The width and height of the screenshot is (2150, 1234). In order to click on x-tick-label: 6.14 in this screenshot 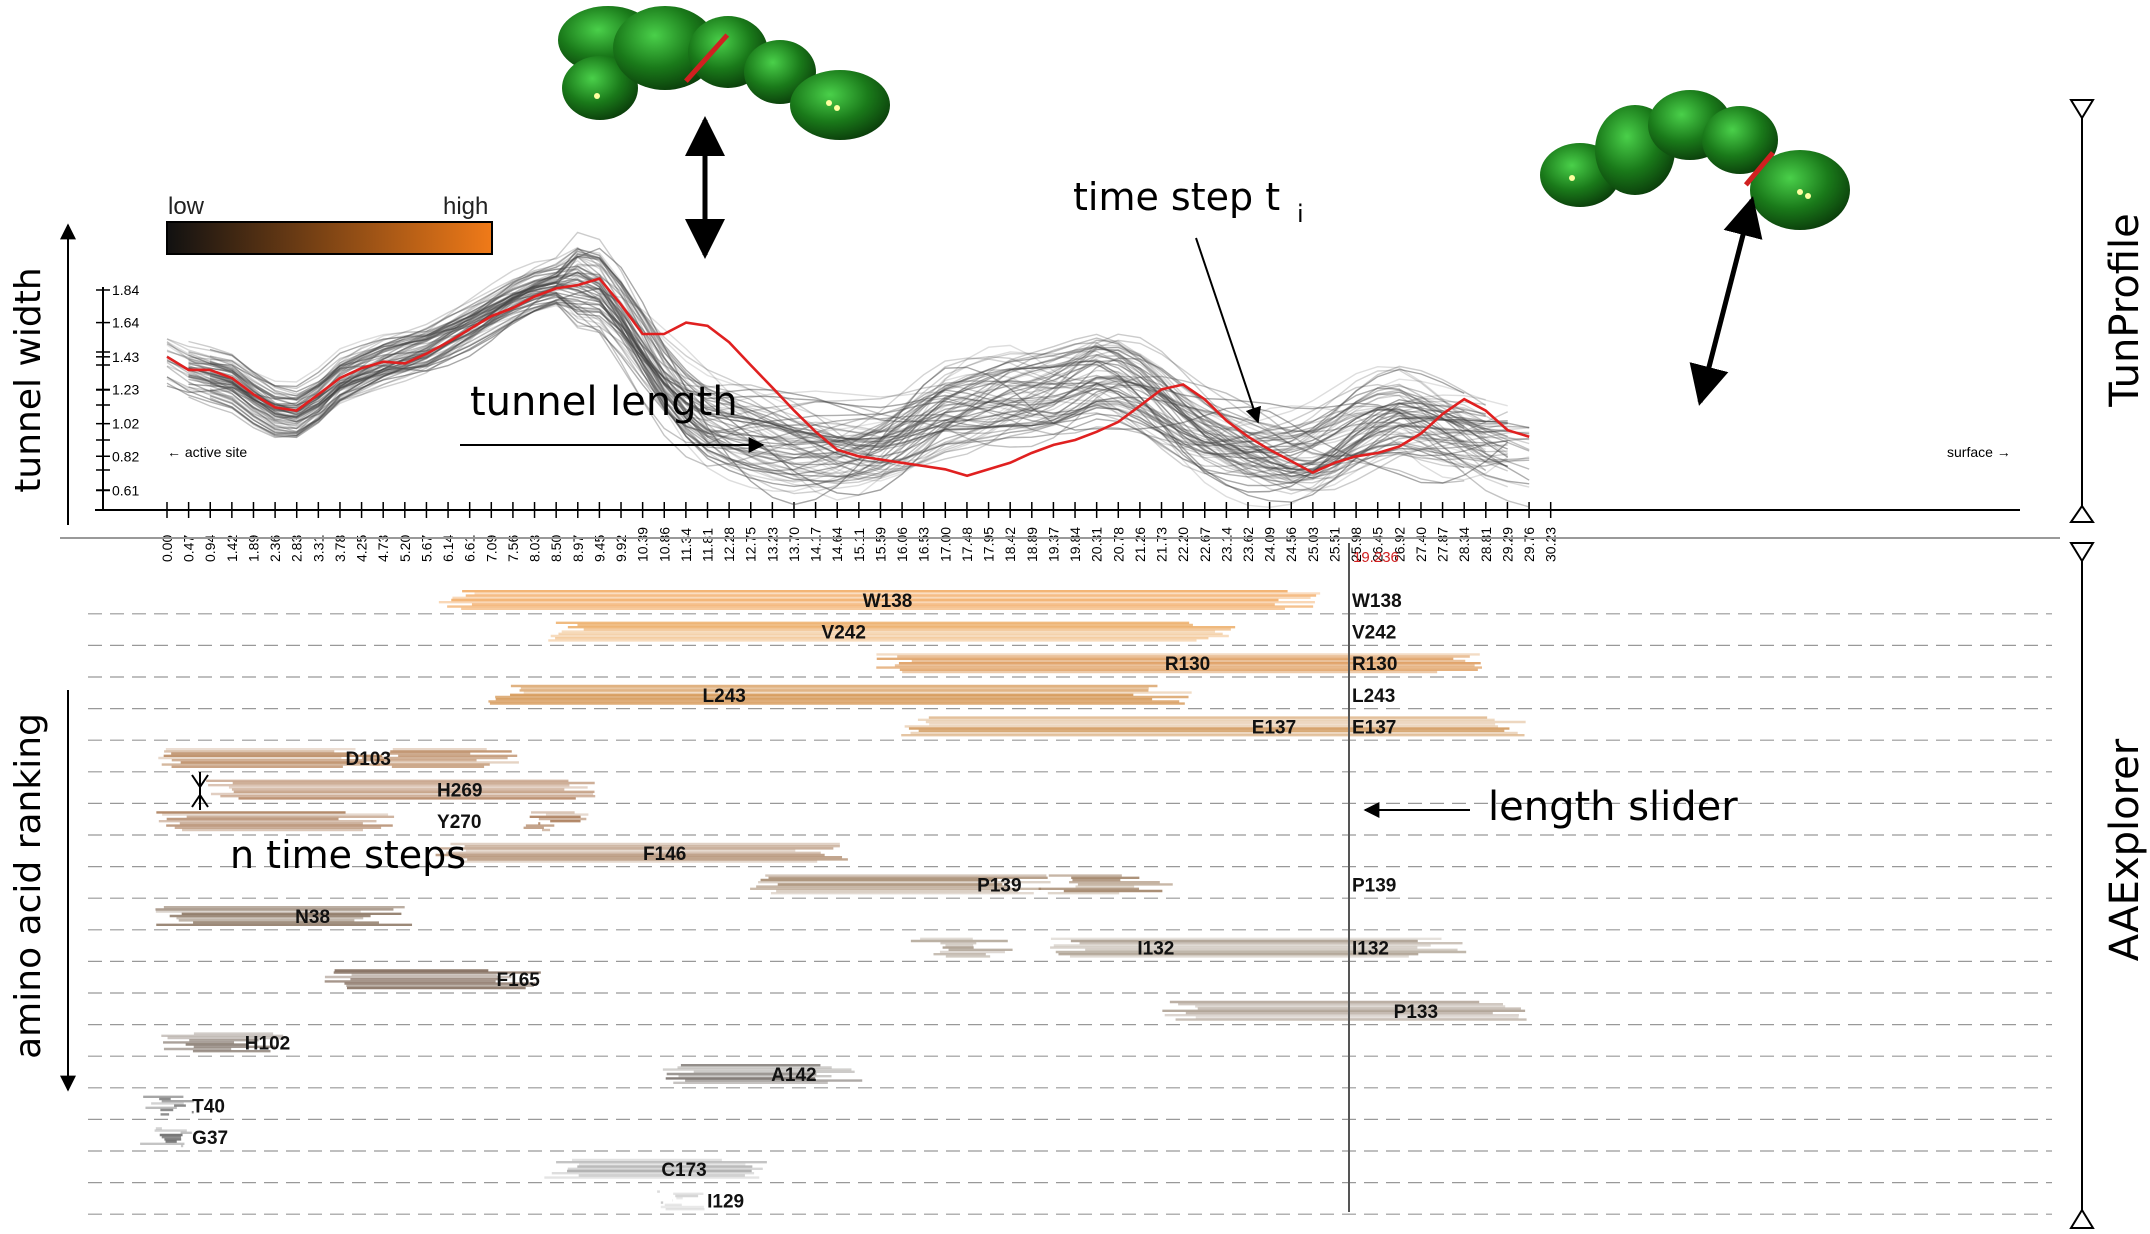, I will do `click(448, 548)`.